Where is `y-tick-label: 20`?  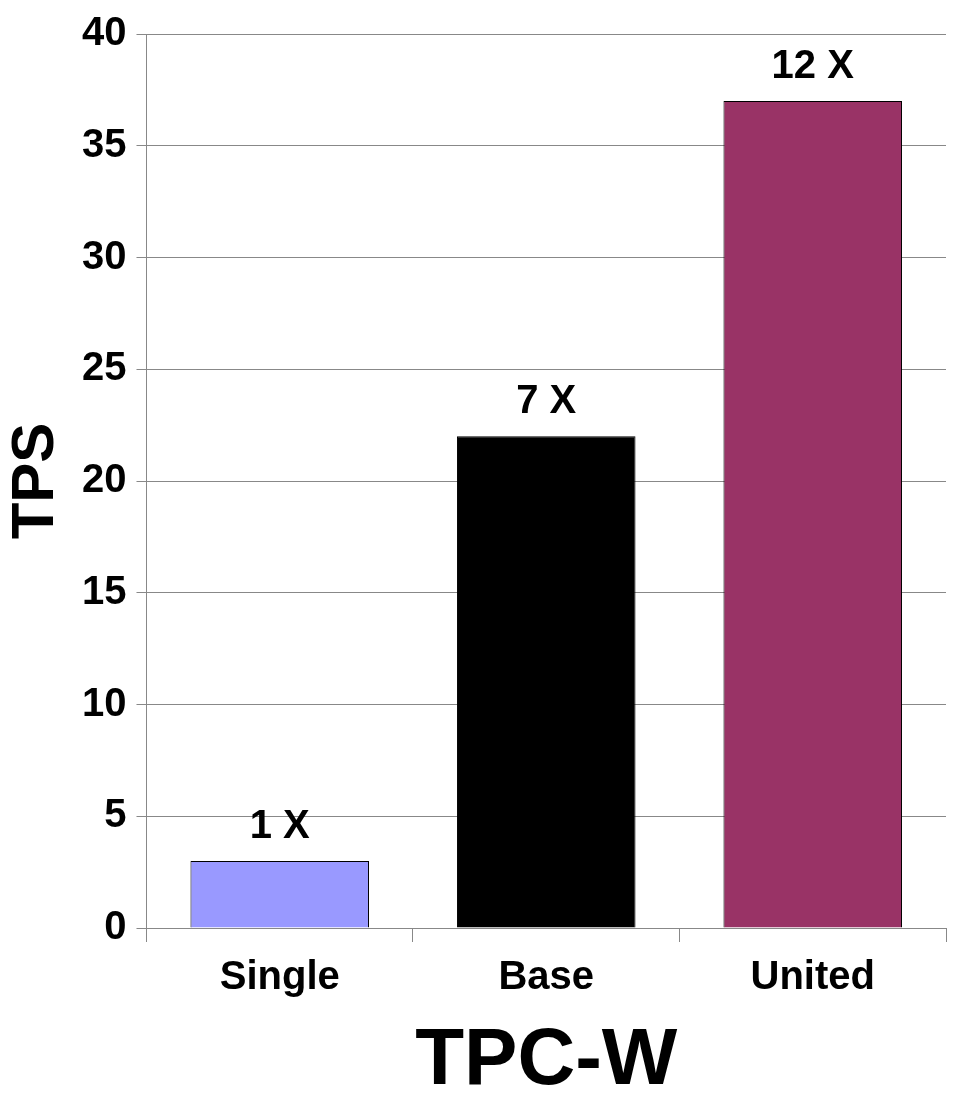 y-tick-label: 20 is located at coordinates (104, 478).